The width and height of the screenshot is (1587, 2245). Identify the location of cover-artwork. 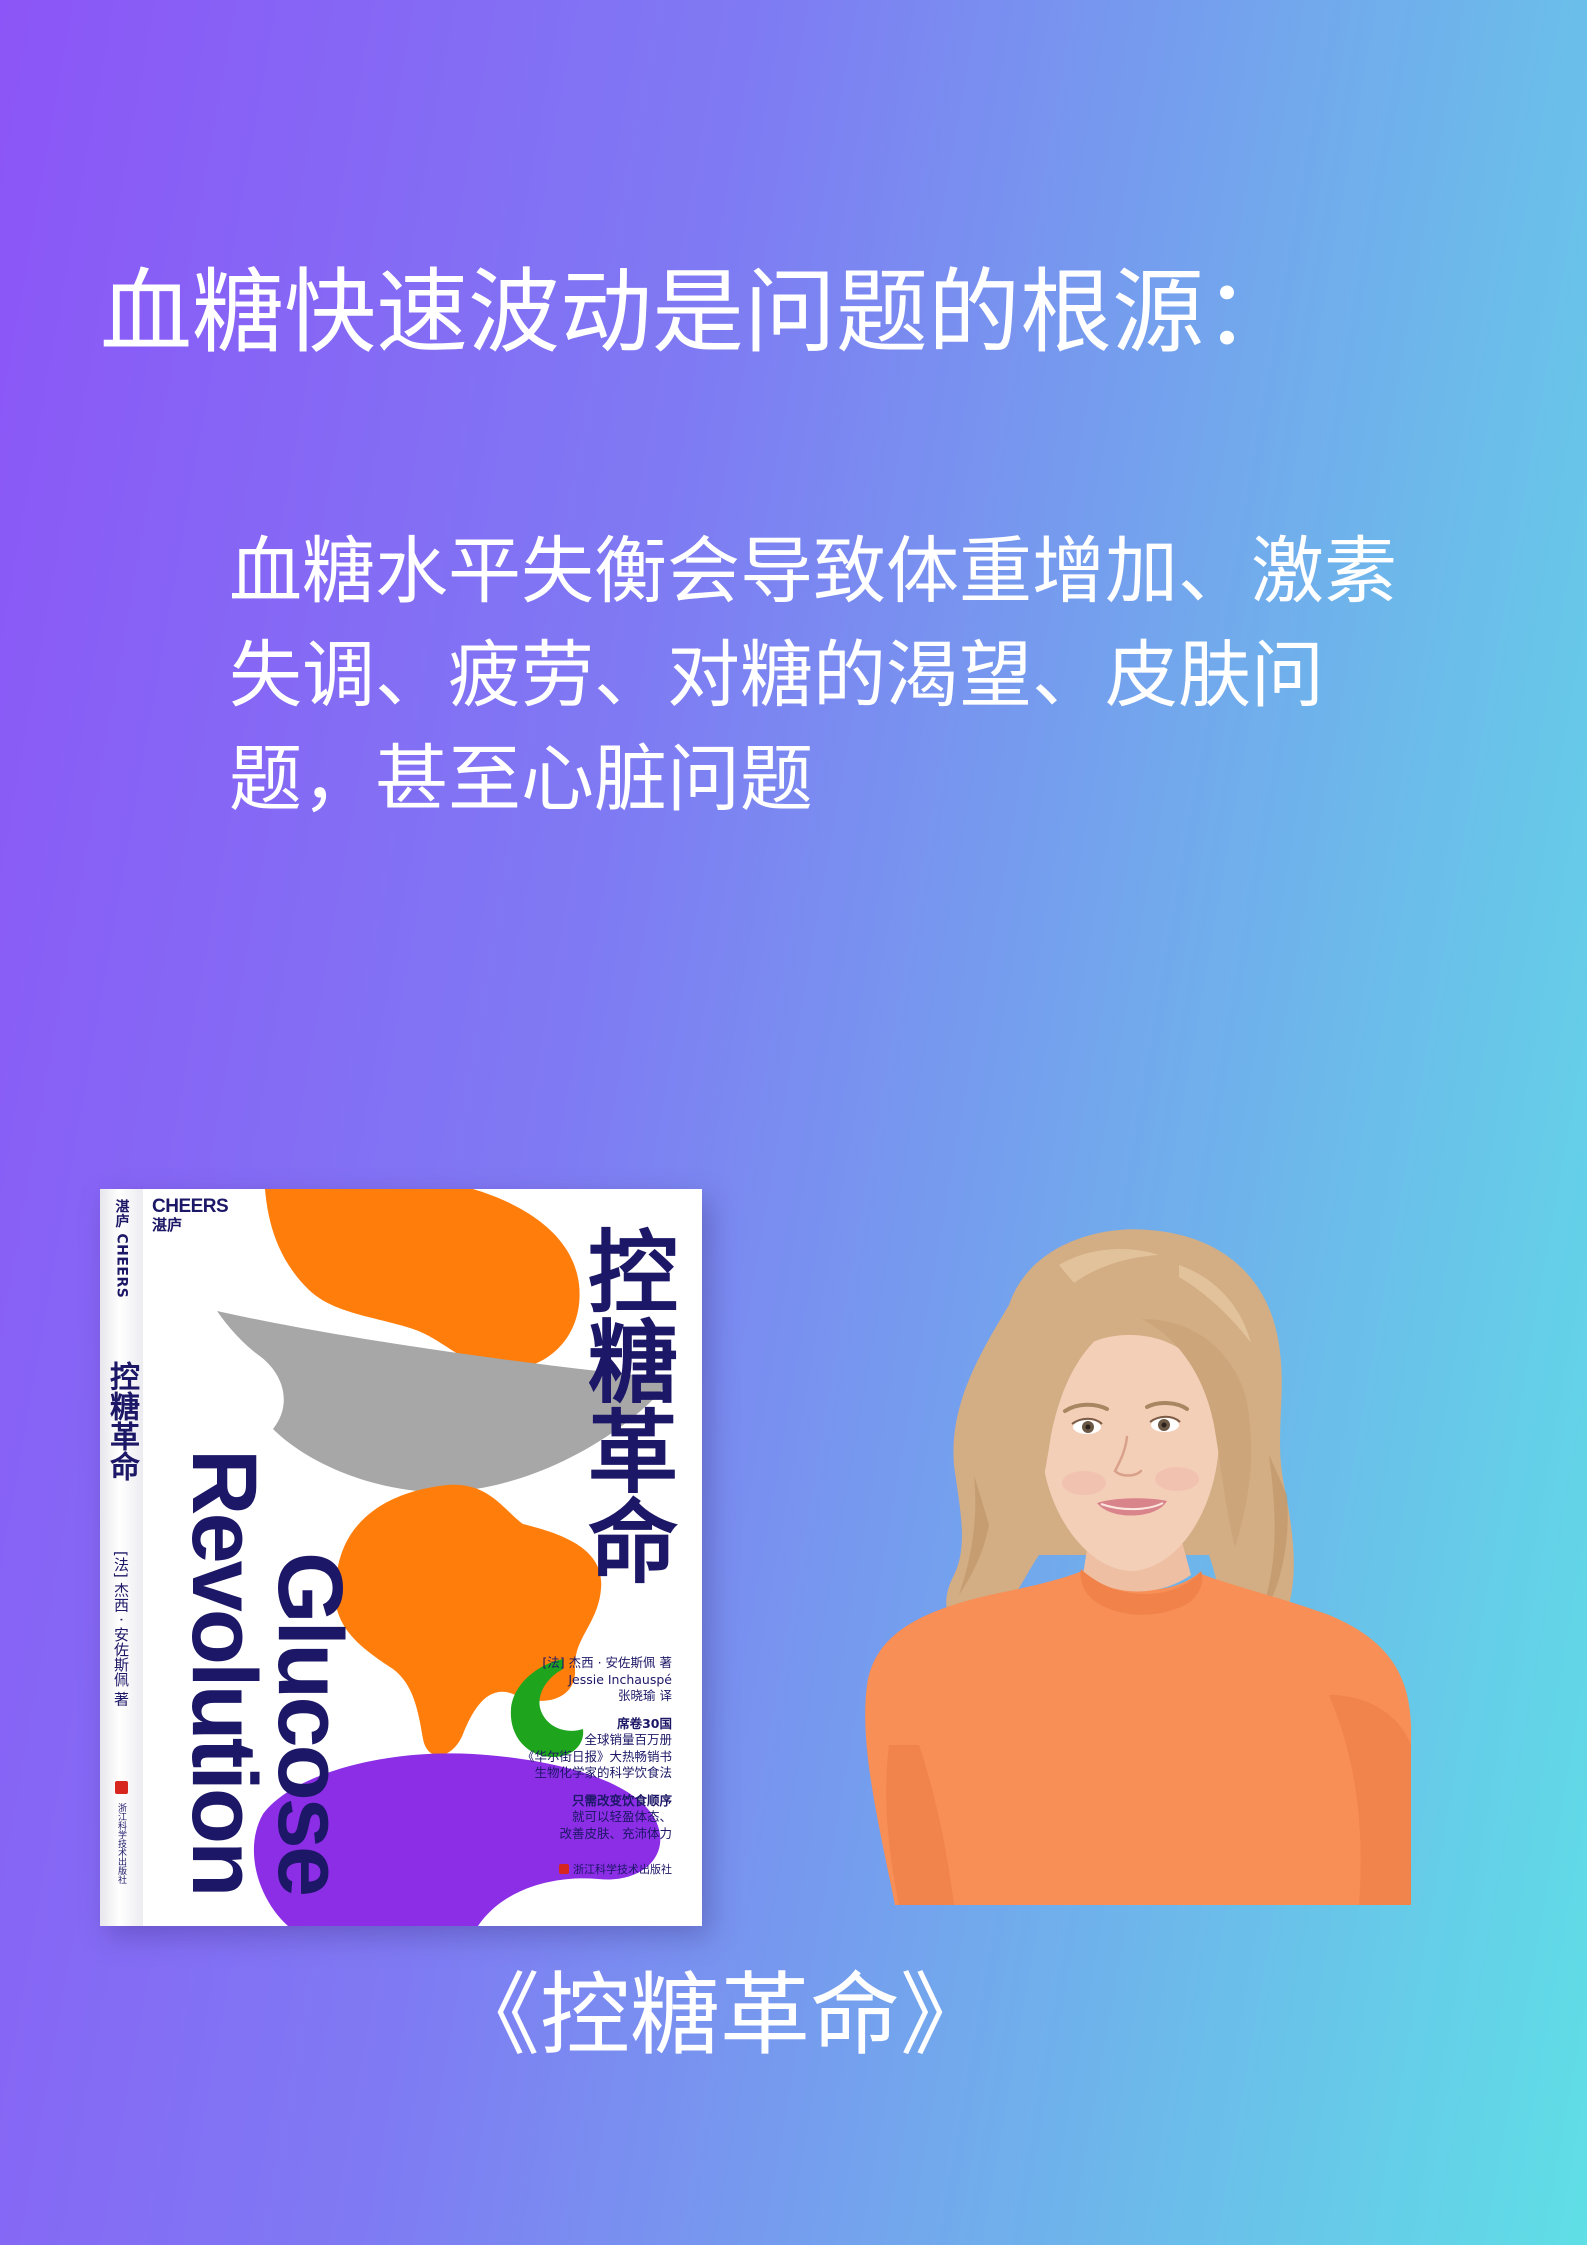
(444, 1557).